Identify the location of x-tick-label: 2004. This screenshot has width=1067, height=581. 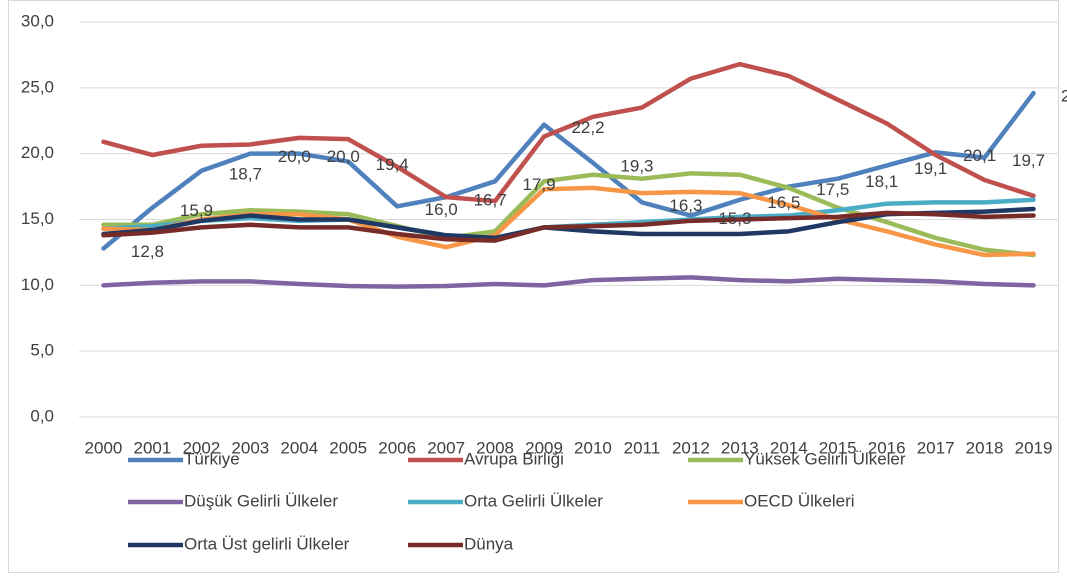
(299, 447).